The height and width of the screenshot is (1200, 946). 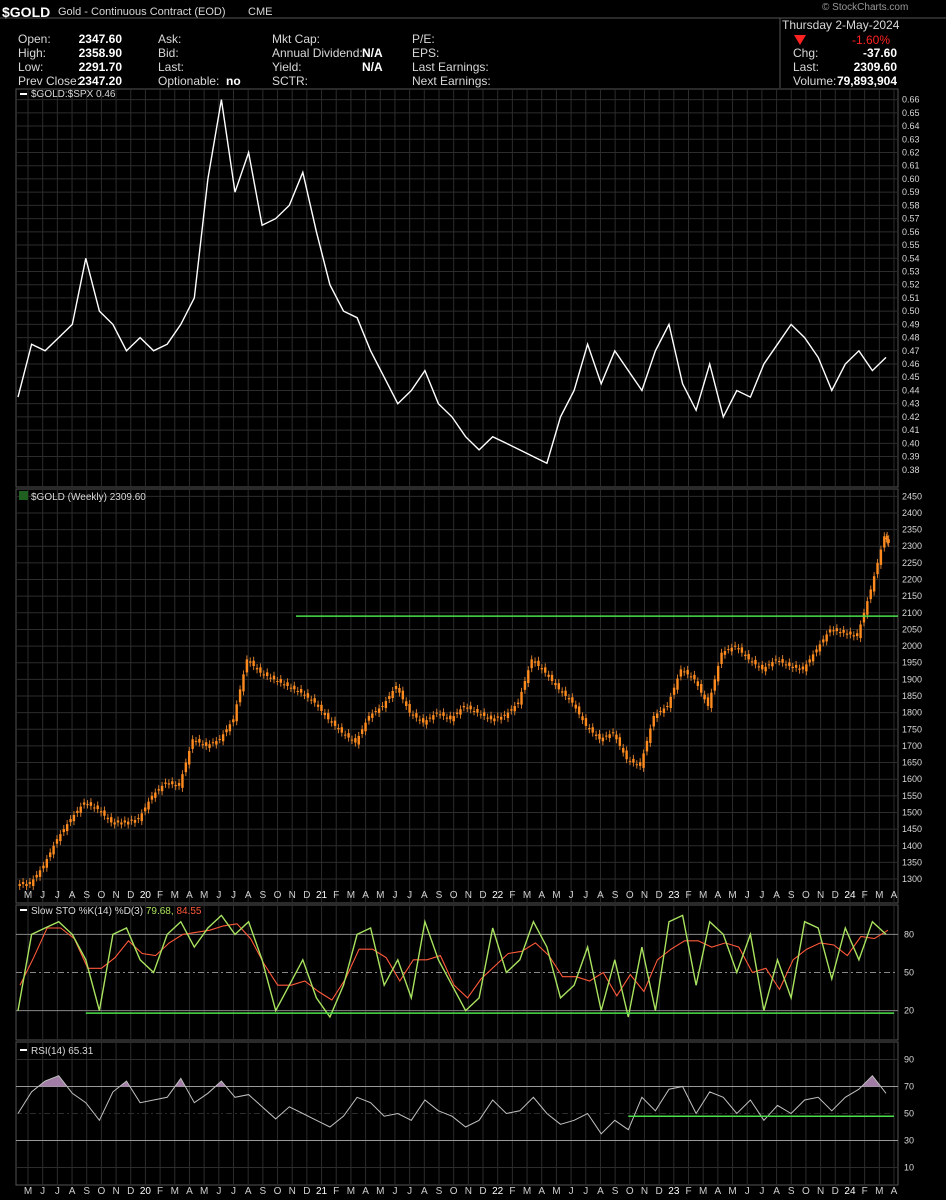 What do you see at coordinates (439, 1191) in the screenshot?
I see `x-tick-label: S` at bounding box center [439, 1191].